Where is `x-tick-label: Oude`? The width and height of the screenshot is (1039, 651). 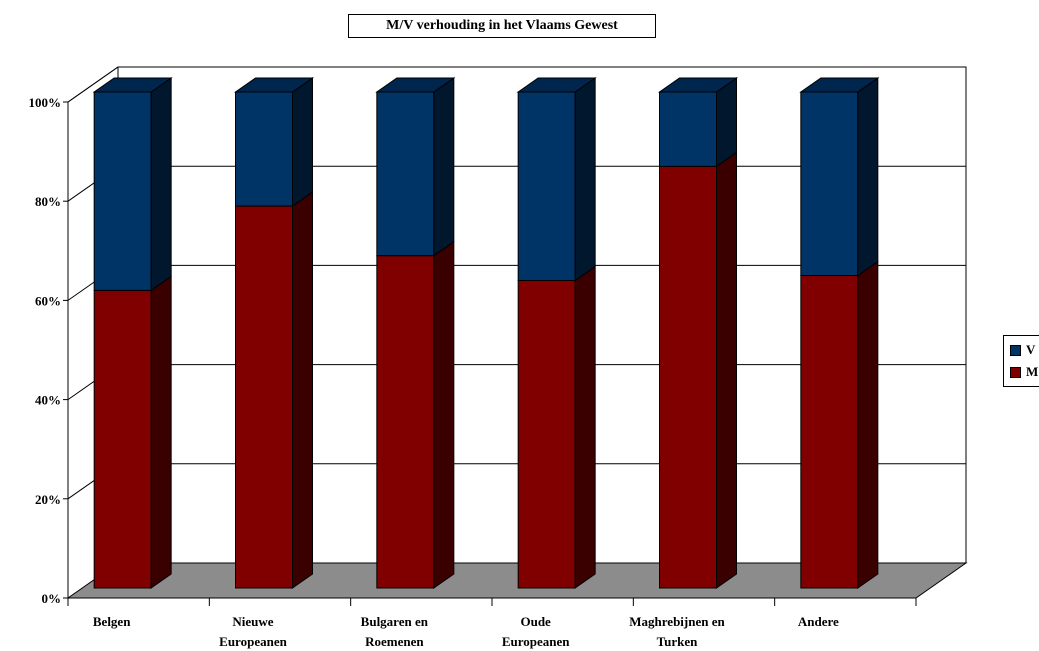 x-tick-label: Oude is located at coordinates (535, 621).